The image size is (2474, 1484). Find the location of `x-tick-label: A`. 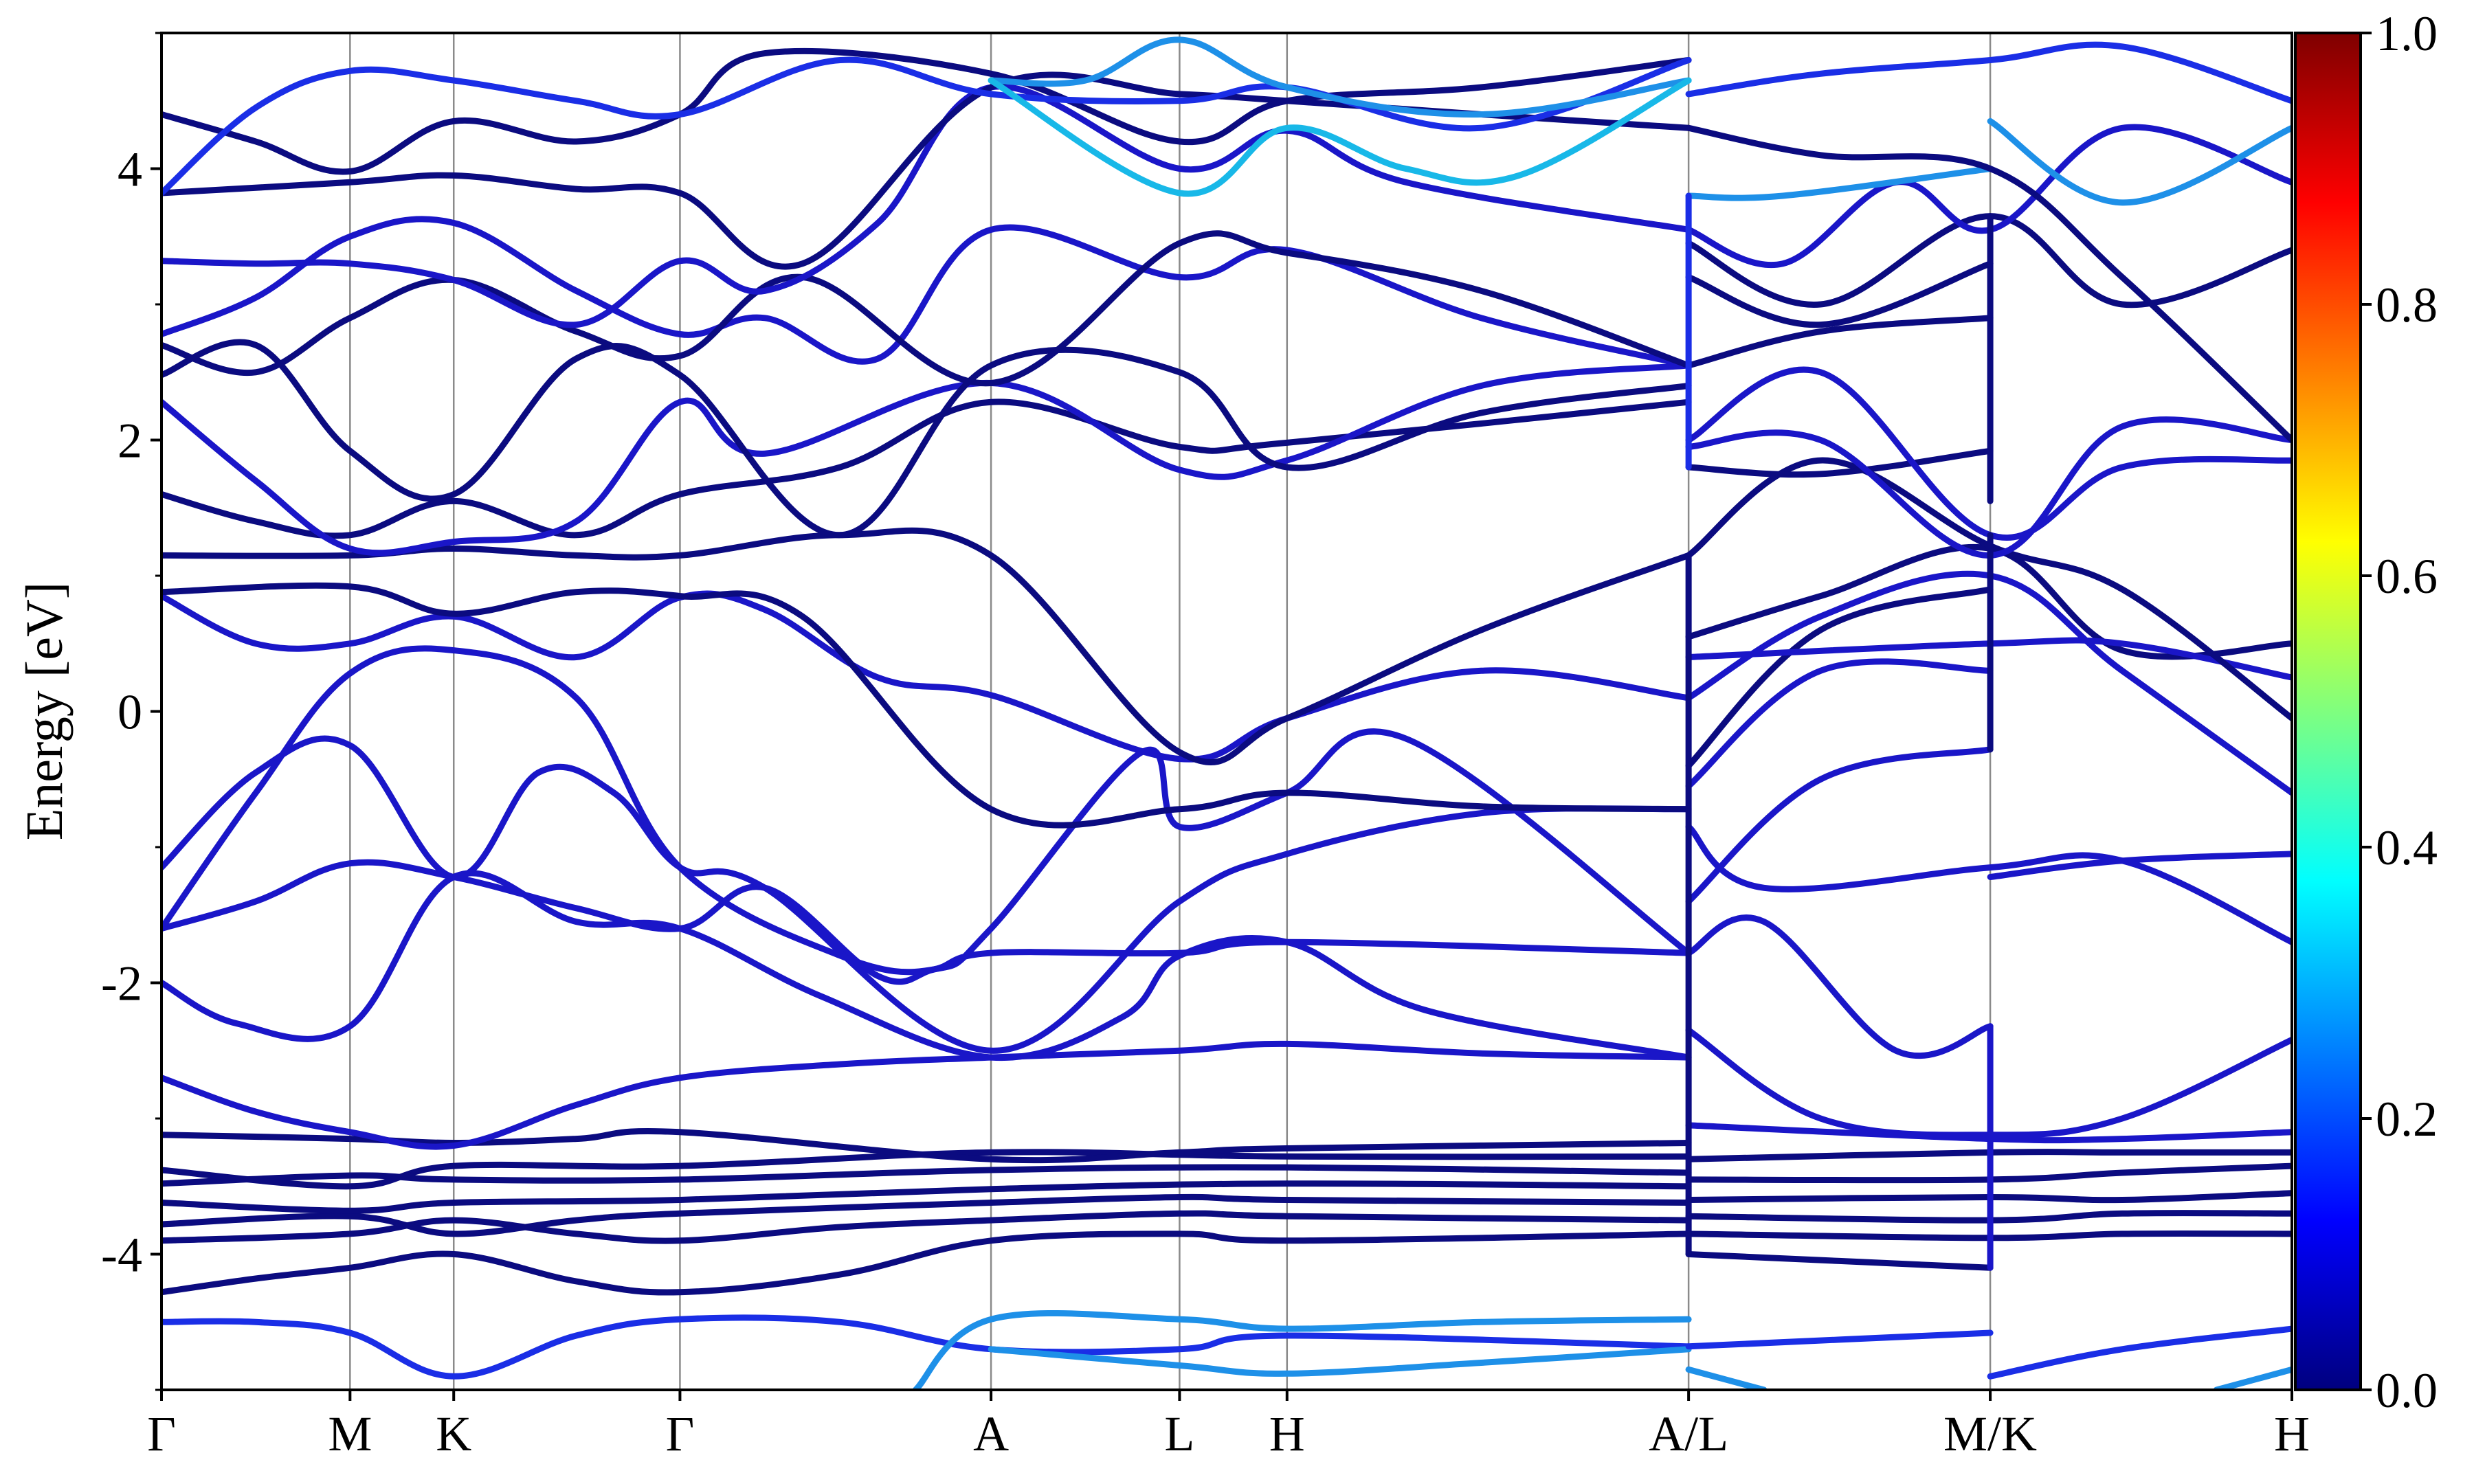

x-tick-label: A is located at coordinates (991, 1434).